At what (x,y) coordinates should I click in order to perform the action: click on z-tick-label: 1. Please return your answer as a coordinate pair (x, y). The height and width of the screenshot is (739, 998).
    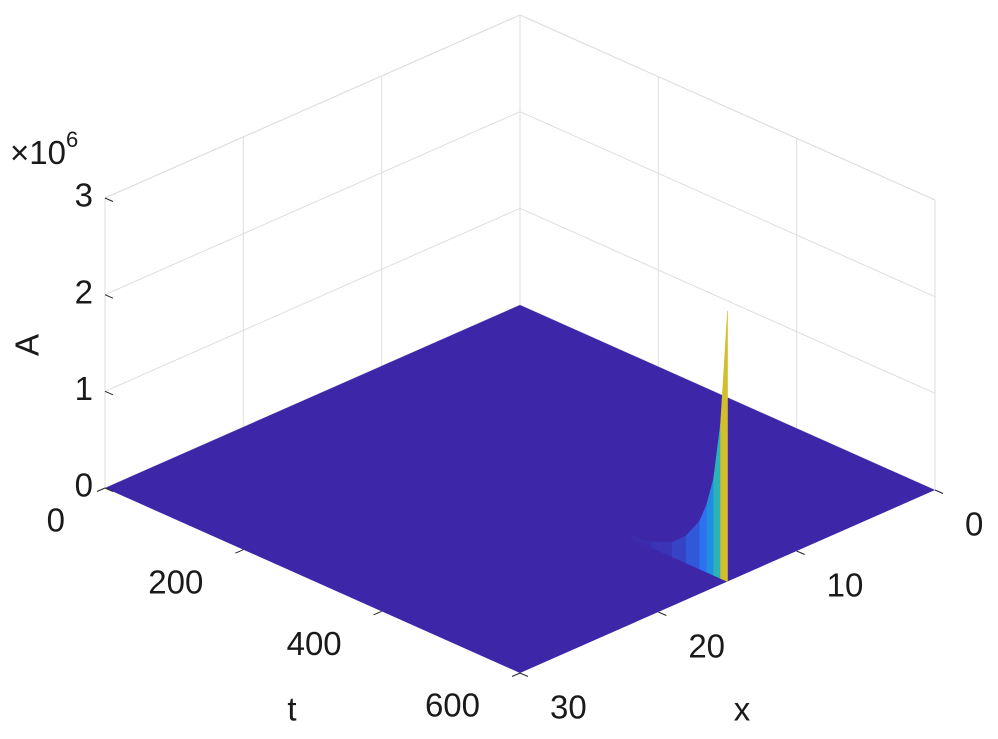
    Looking at the image, I should click on (84, 388).